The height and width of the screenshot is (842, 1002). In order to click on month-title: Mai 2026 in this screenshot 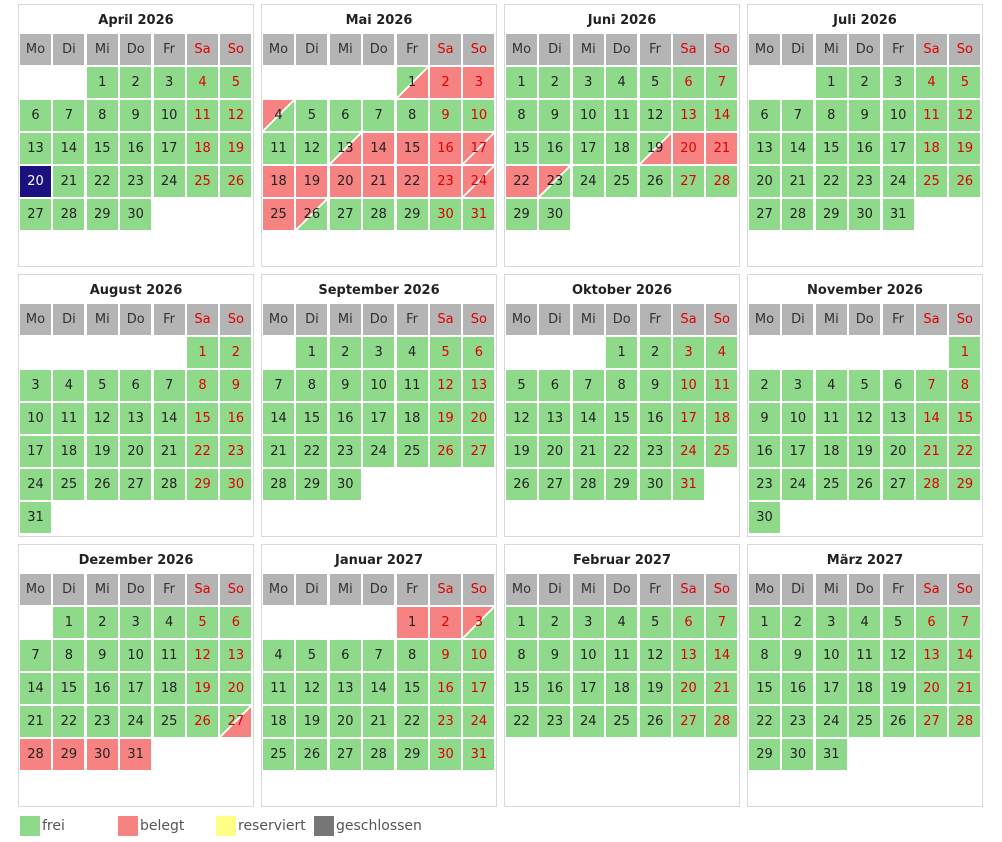, I will do `click(379, 20)`.